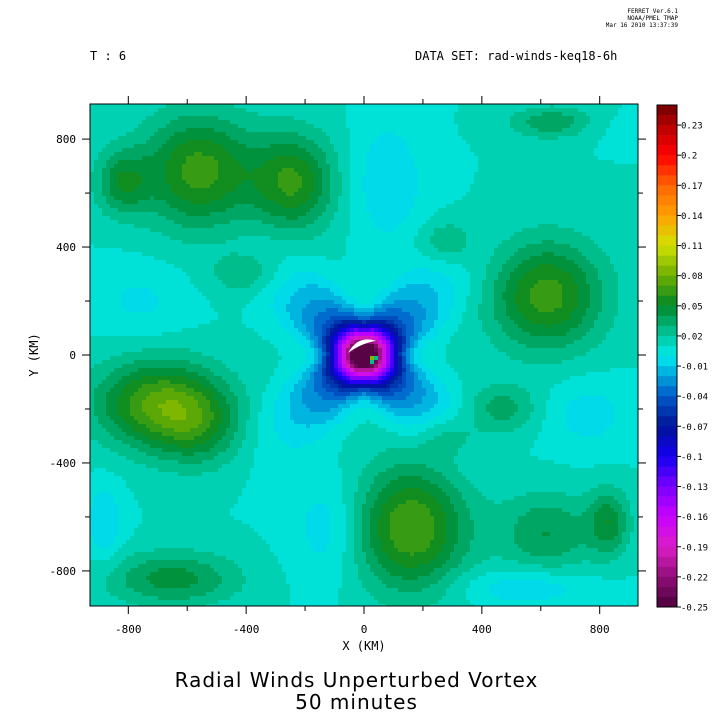 Image resolution: width=713 pixels, height=714 pixels. I want to click on chart-title: Radial Winds Unperturbed Vortex, so click(356, 680).